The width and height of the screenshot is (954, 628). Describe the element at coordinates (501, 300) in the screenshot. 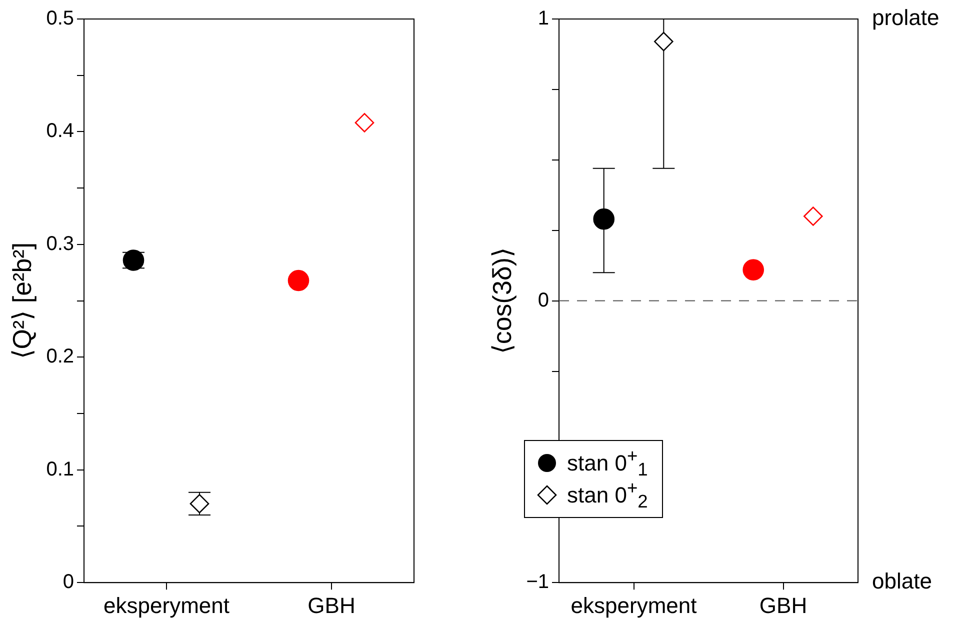

I see `y-axis-title: ⟨cos(3δ)⟩` at that location.